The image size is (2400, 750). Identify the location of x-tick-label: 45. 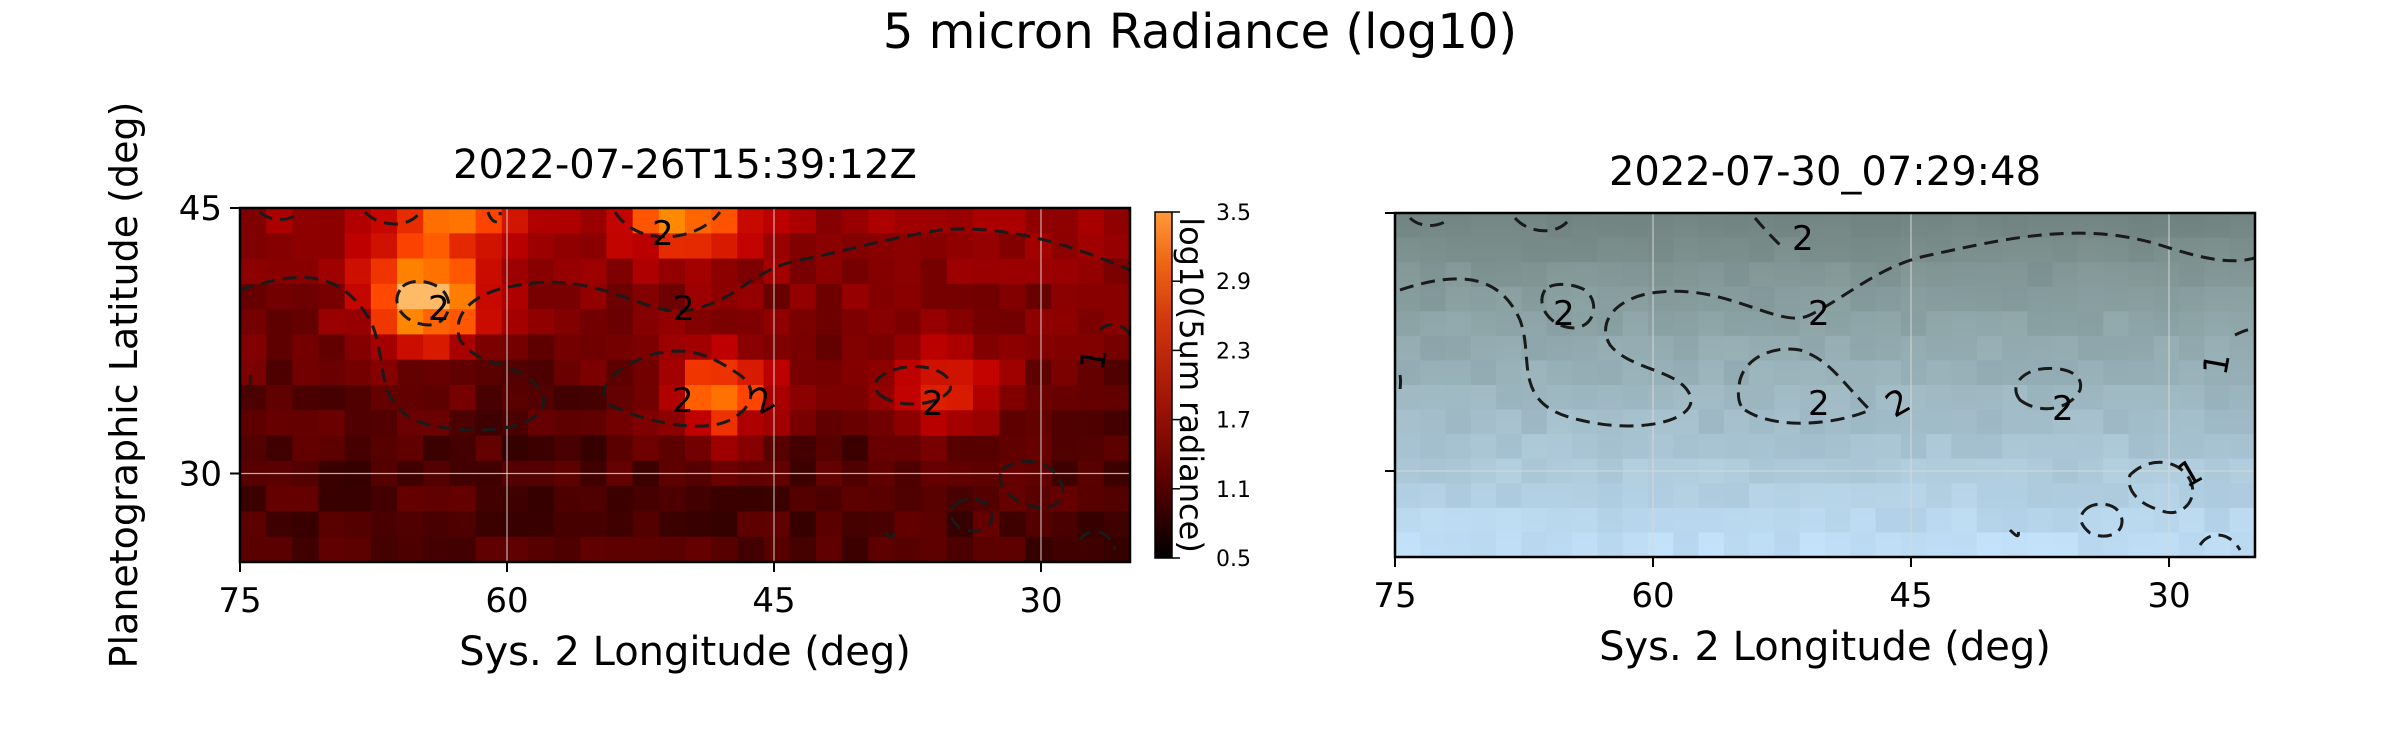
(773, 601).